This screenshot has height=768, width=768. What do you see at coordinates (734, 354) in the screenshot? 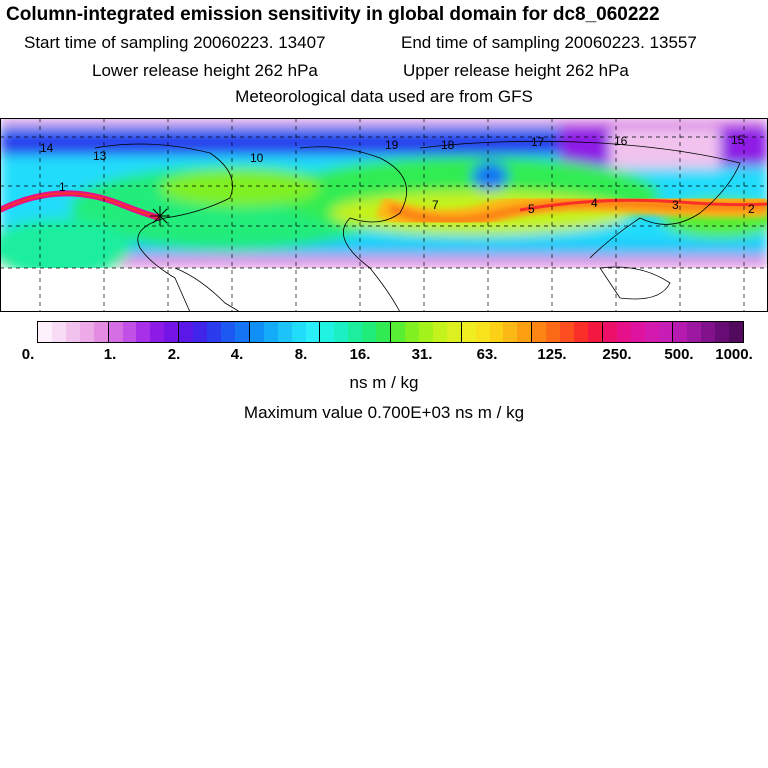
I see `colorbar-tick-11: 1000.` at bounding box center [734, 354].